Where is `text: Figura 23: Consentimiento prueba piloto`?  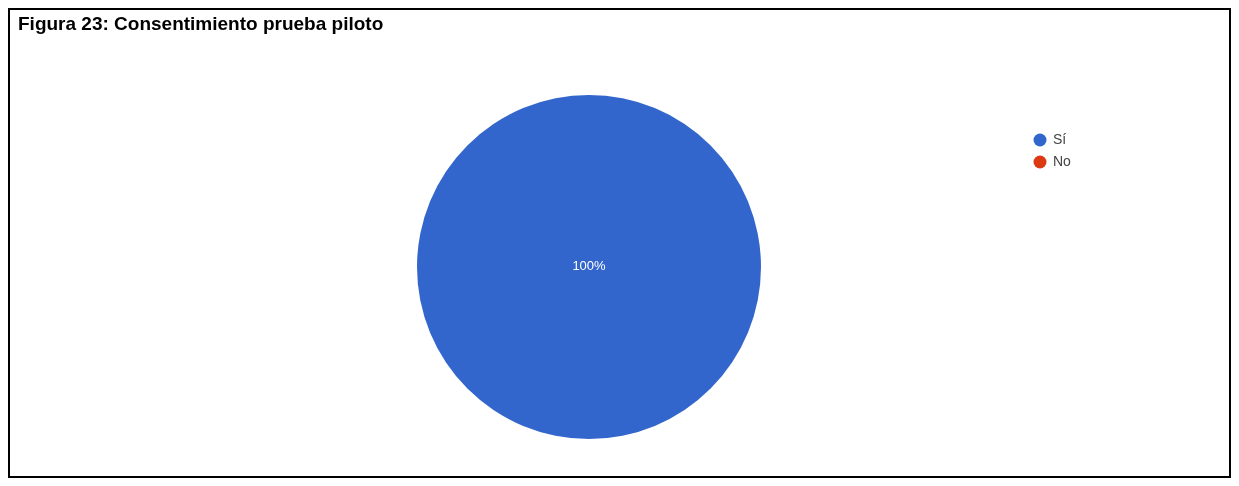 text: Figura 23: Consentimiento prueba piloto is located at coordinates (201, 23).